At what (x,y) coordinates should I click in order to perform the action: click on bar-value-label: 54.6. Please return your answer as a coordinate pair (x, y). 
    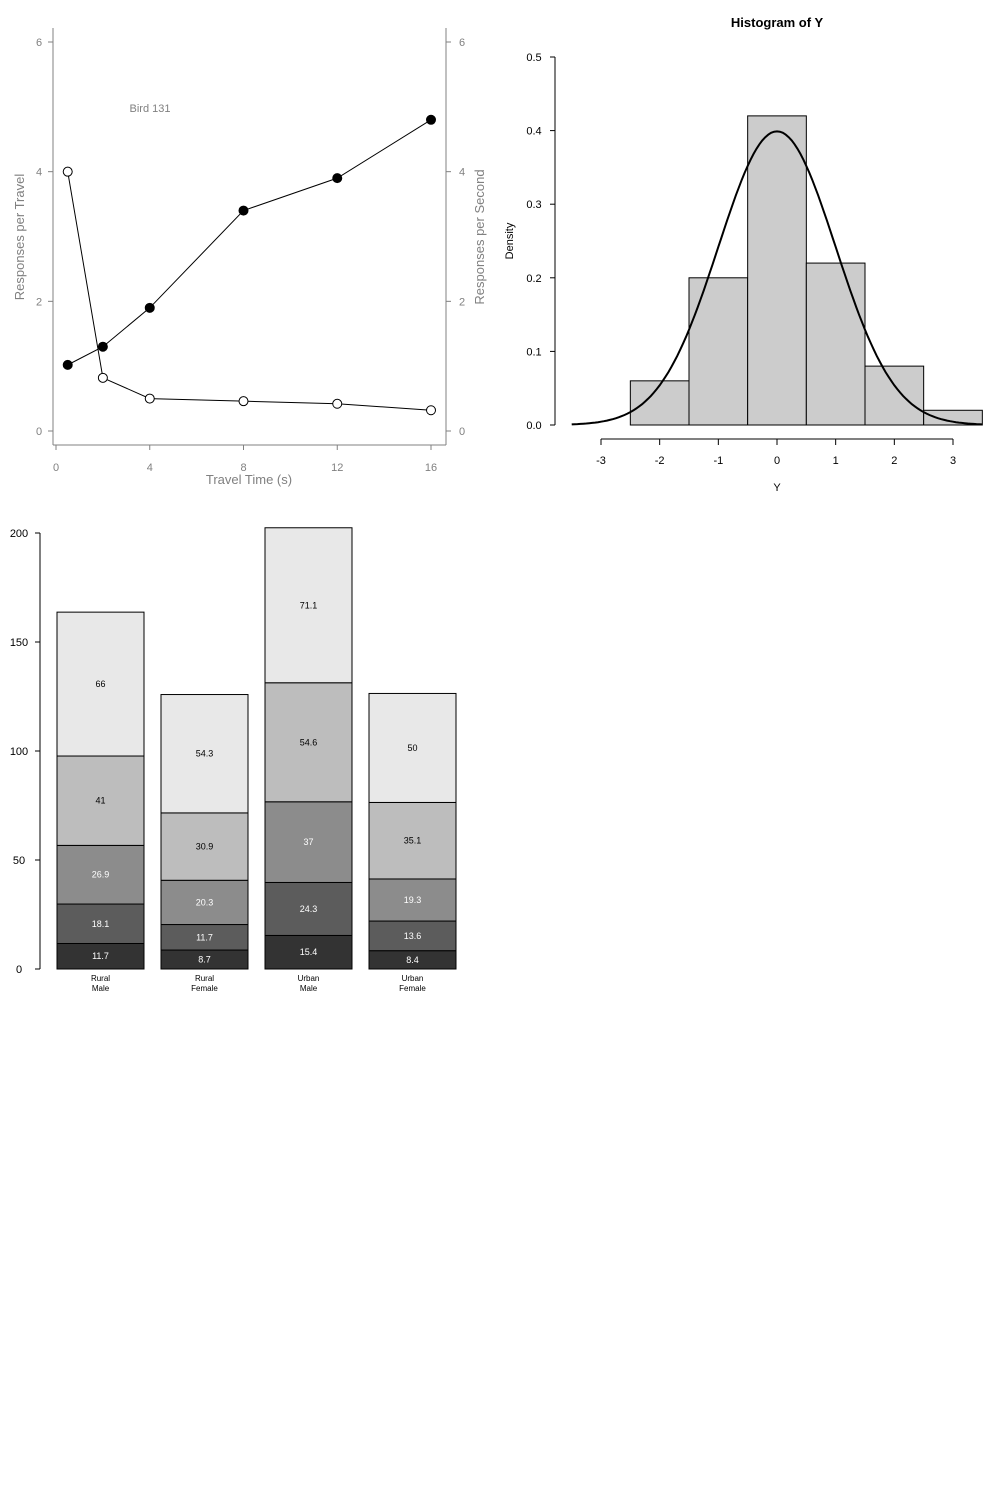
    Looking at the image, I should click on (309, 742).